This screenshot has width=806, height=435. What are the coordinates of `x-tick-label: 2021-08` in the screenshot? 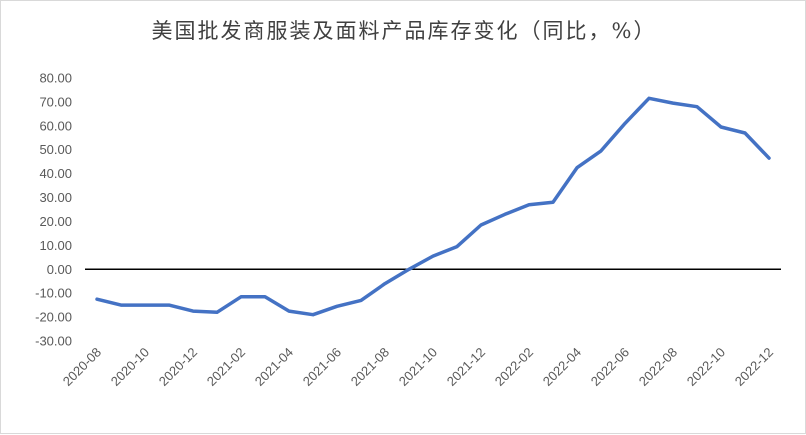 It's located at (370, 367).